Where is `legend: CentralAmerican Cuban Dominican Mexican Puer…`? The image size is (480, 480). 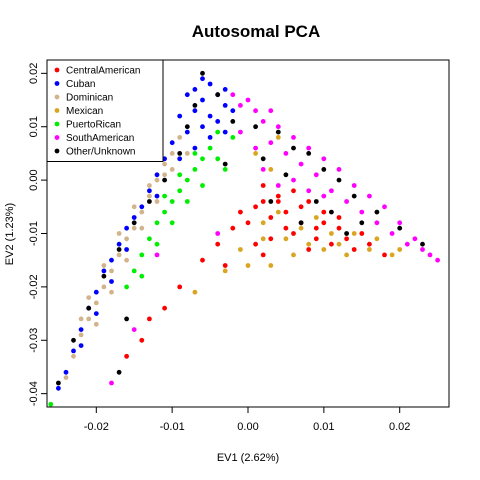 legend: CentralAmerican Cuban Dominican Mexican Puer… is located at coordinates (105, 110).